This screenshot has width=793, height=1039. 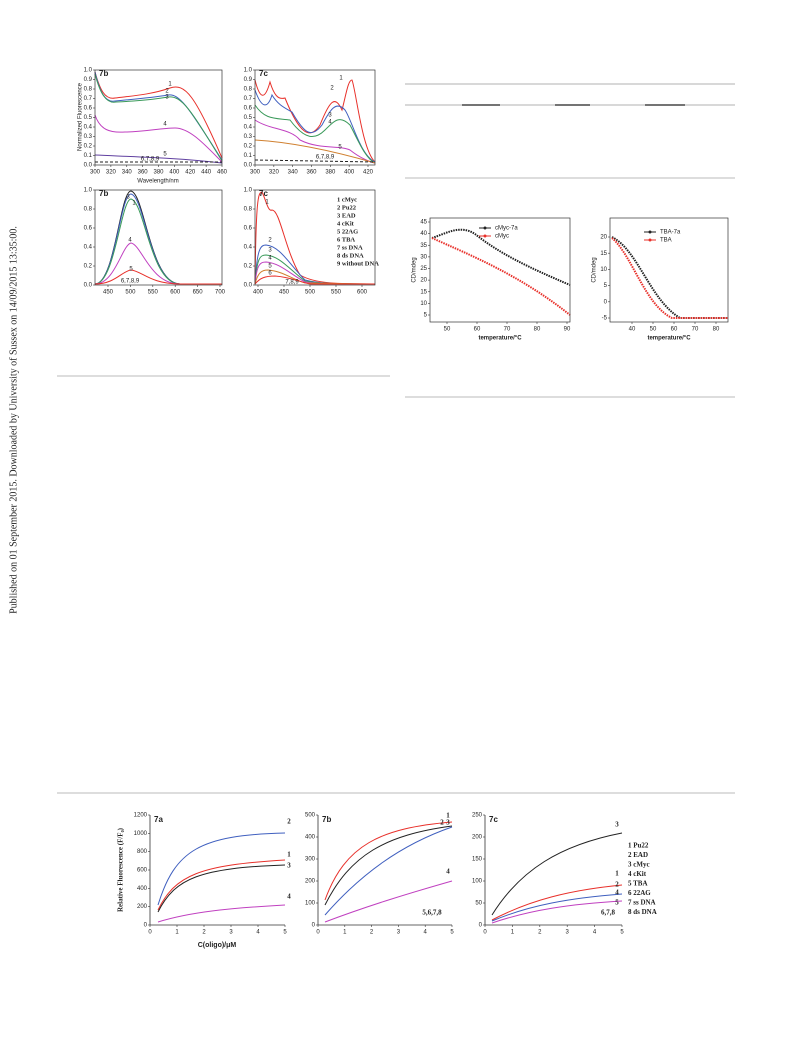 What do you see at coordinates (674, 330) in the screenshot?
I see `x-tick-label: 60` at bounding box center [674, 330].